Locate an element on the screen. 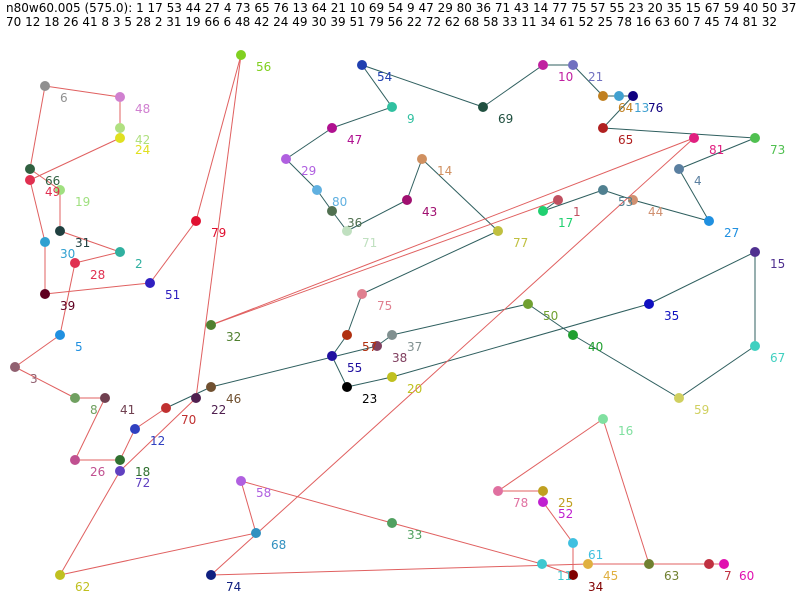 Image resolution: width=800 pixels, height=600 pixels. node-label-77: 77 is located at coordinates (520, 243).